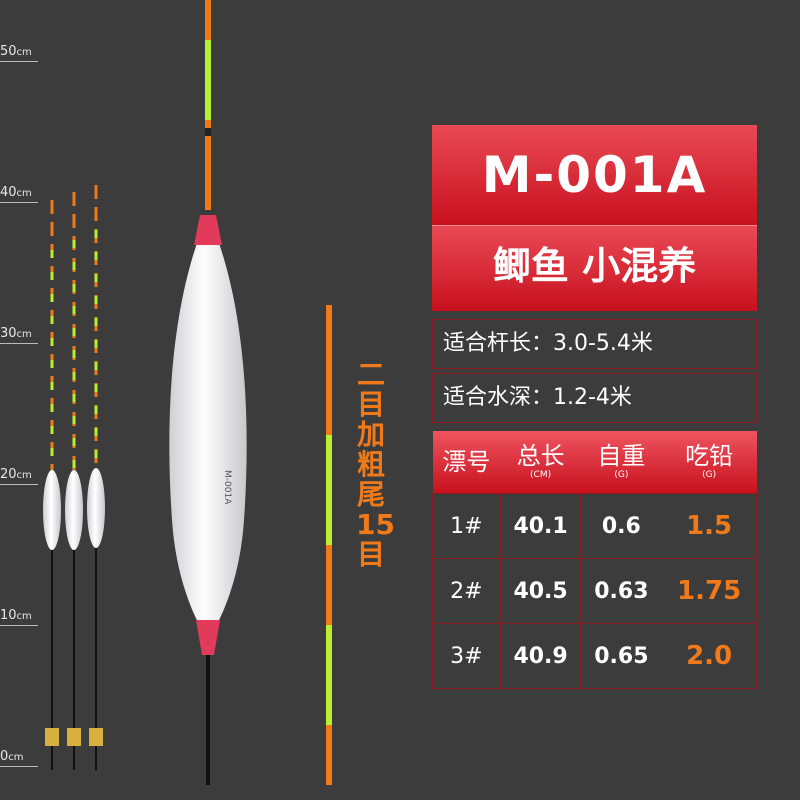  Describe the element at coordinates (594, 175) in the screenshot. I see `model-title: M-001A` at that location.